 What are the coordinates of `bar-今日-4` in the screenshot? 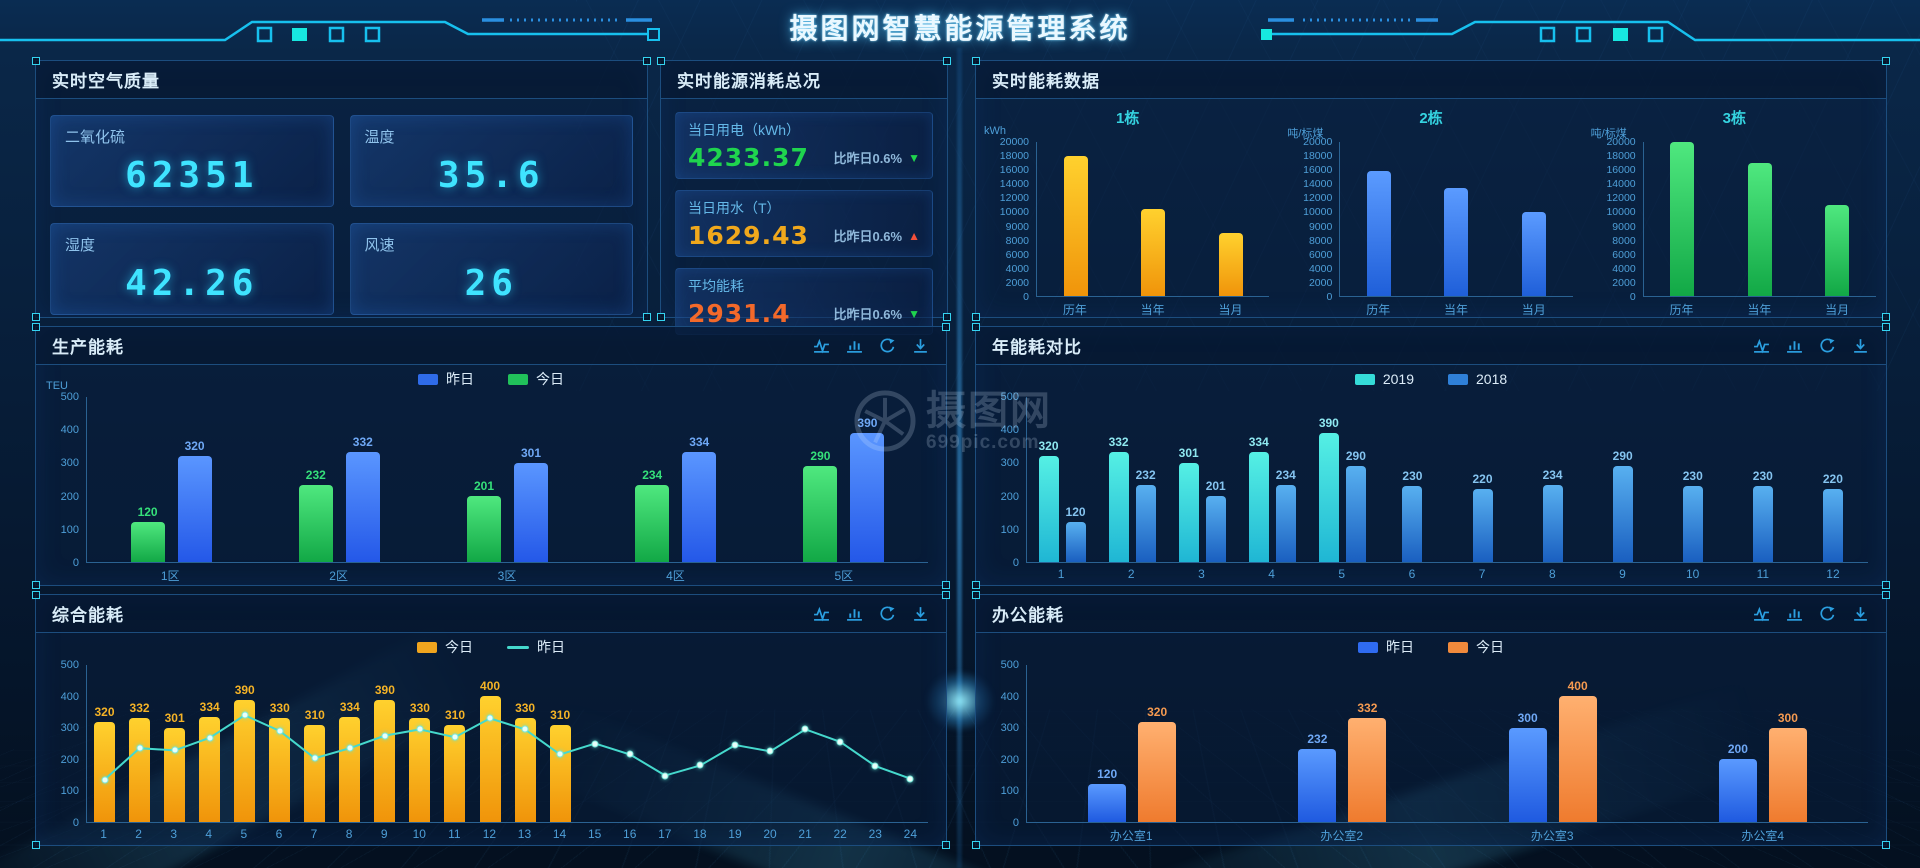 It's located at (210, 769).